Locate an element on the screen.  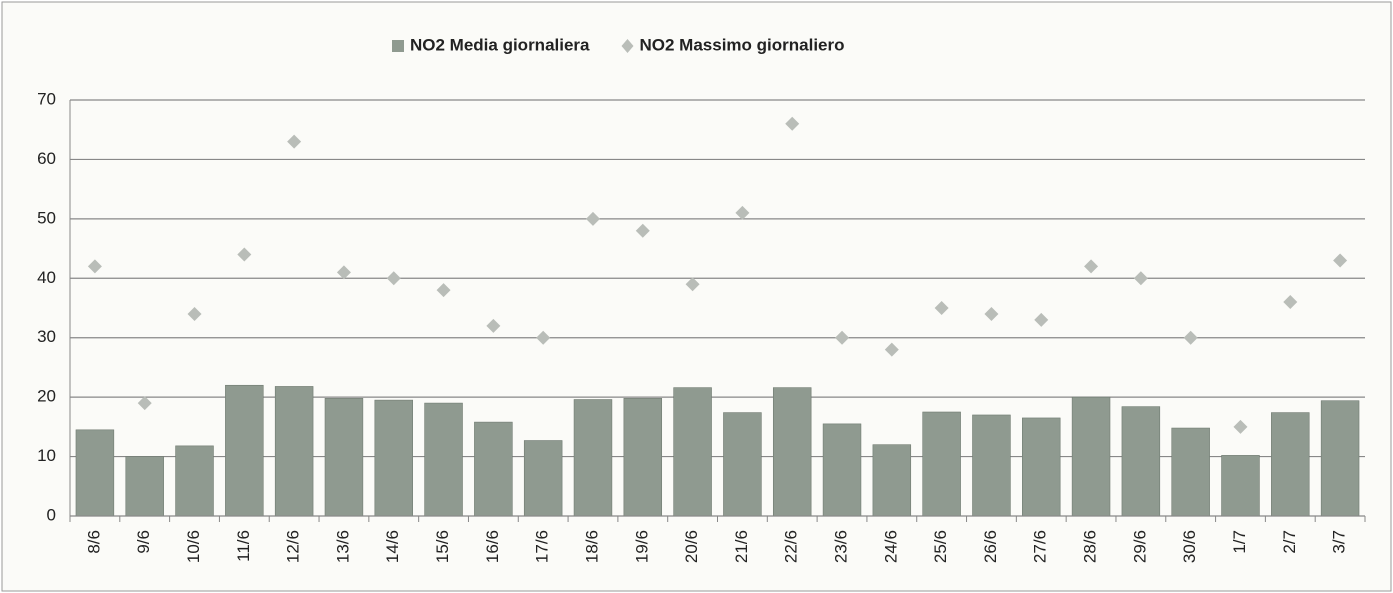
x-tick-label: 29/6 is located at coordinates (1139, 546).